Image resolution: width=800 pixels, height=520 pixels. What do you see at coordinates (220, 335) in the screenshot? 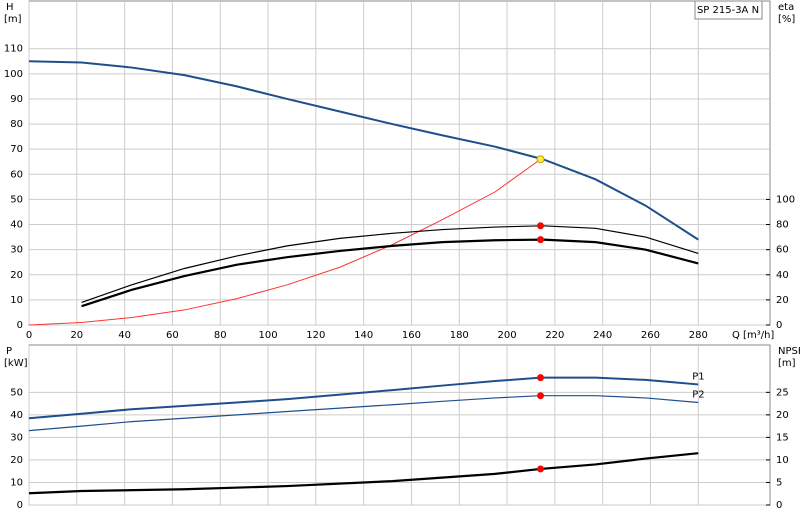
I see `x-tick-label: 80` at bounding box center [220, 335].